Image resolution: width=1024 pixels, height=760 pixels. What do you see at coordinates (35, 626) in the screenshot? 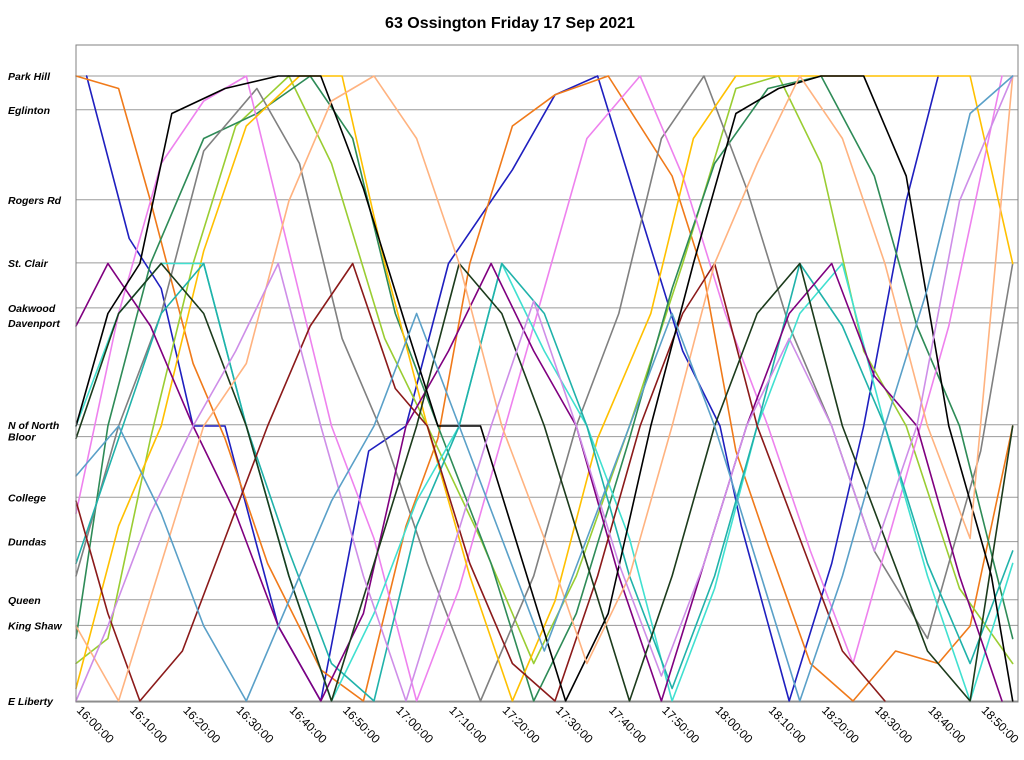
I see `stop-label: King Shaw` at bounding box center [35, 626].